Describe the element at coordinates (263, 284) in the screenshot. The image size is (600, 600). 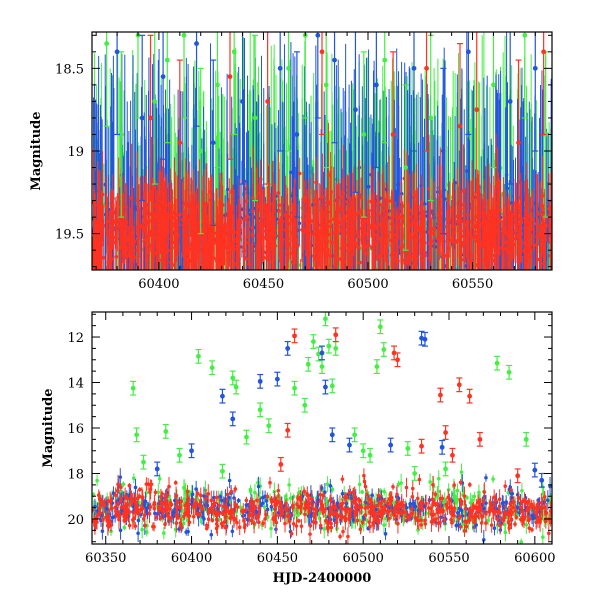
I see `top-x-tick-label: 60450` at that location.